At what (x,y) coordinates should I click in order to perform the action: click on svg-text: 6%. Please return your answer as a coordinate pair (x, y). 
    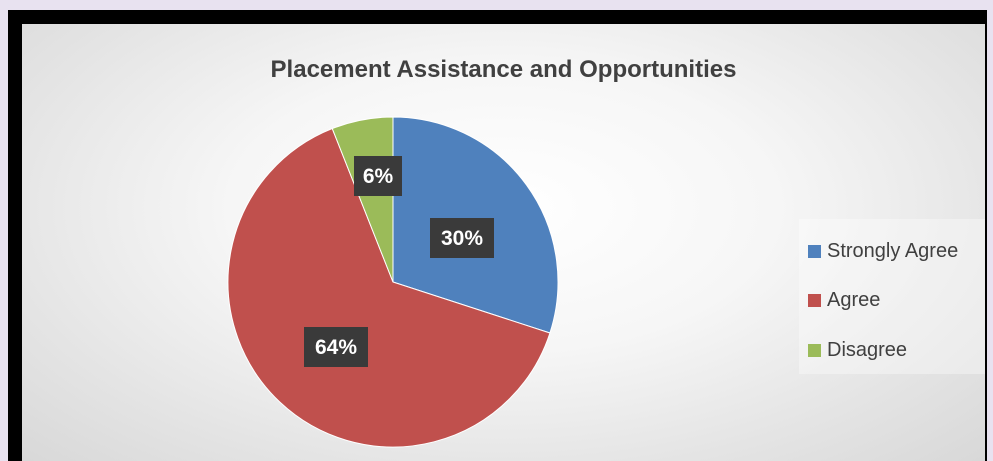
    Looking at the image, I should click on (378, 176).